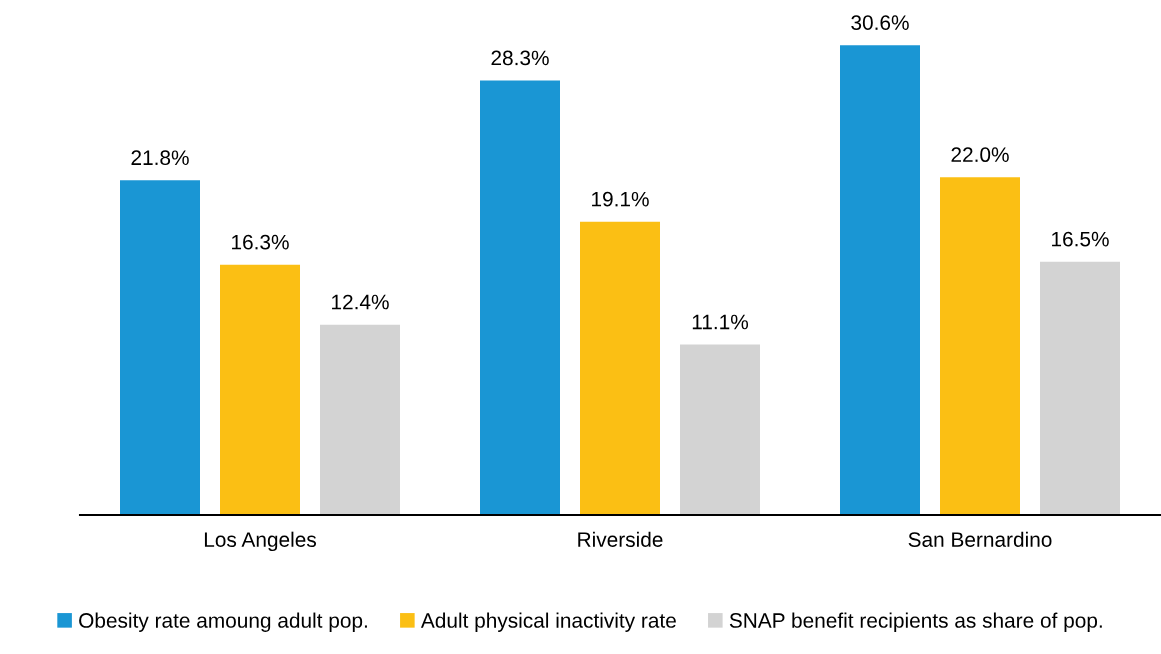 This screenshot has width=1161, height=654. I want to click on data-label: 16.5%, so click(1080, 239).